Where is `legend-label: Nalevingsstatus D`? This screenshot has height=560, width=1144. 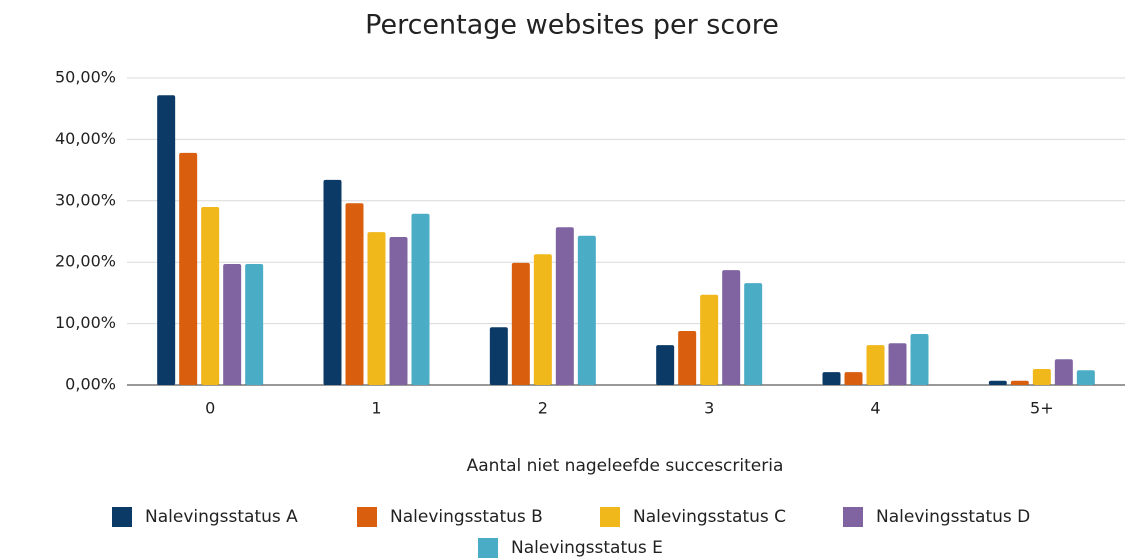
legend-label: Nalevingsstatus D is located at coordinates (953, 517).